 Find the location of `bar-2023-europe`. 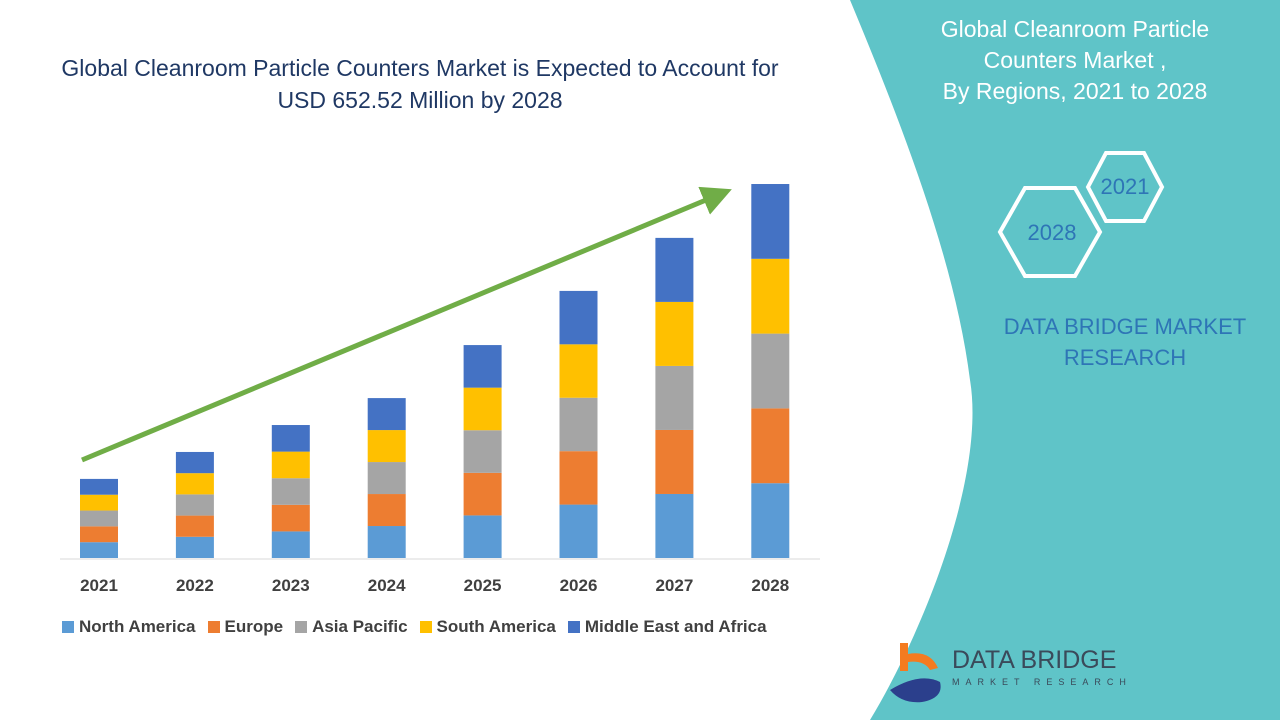

bar-2023-europe is located at coordinates (290, 518).